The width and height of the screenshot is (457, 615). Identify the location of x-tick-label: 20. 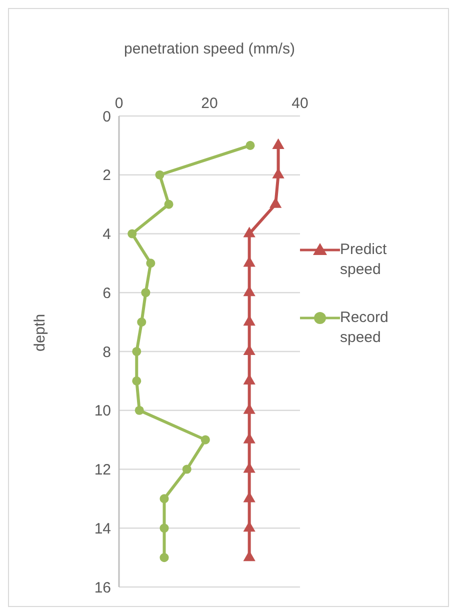
(209, 103).